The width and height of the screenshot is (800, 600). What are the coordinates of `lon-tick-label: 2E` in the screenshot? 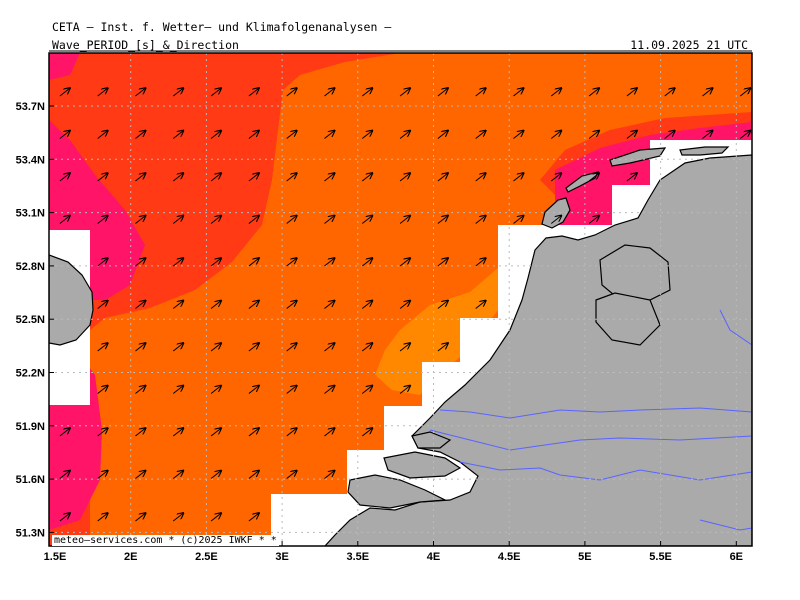 It's located at (130, 557).